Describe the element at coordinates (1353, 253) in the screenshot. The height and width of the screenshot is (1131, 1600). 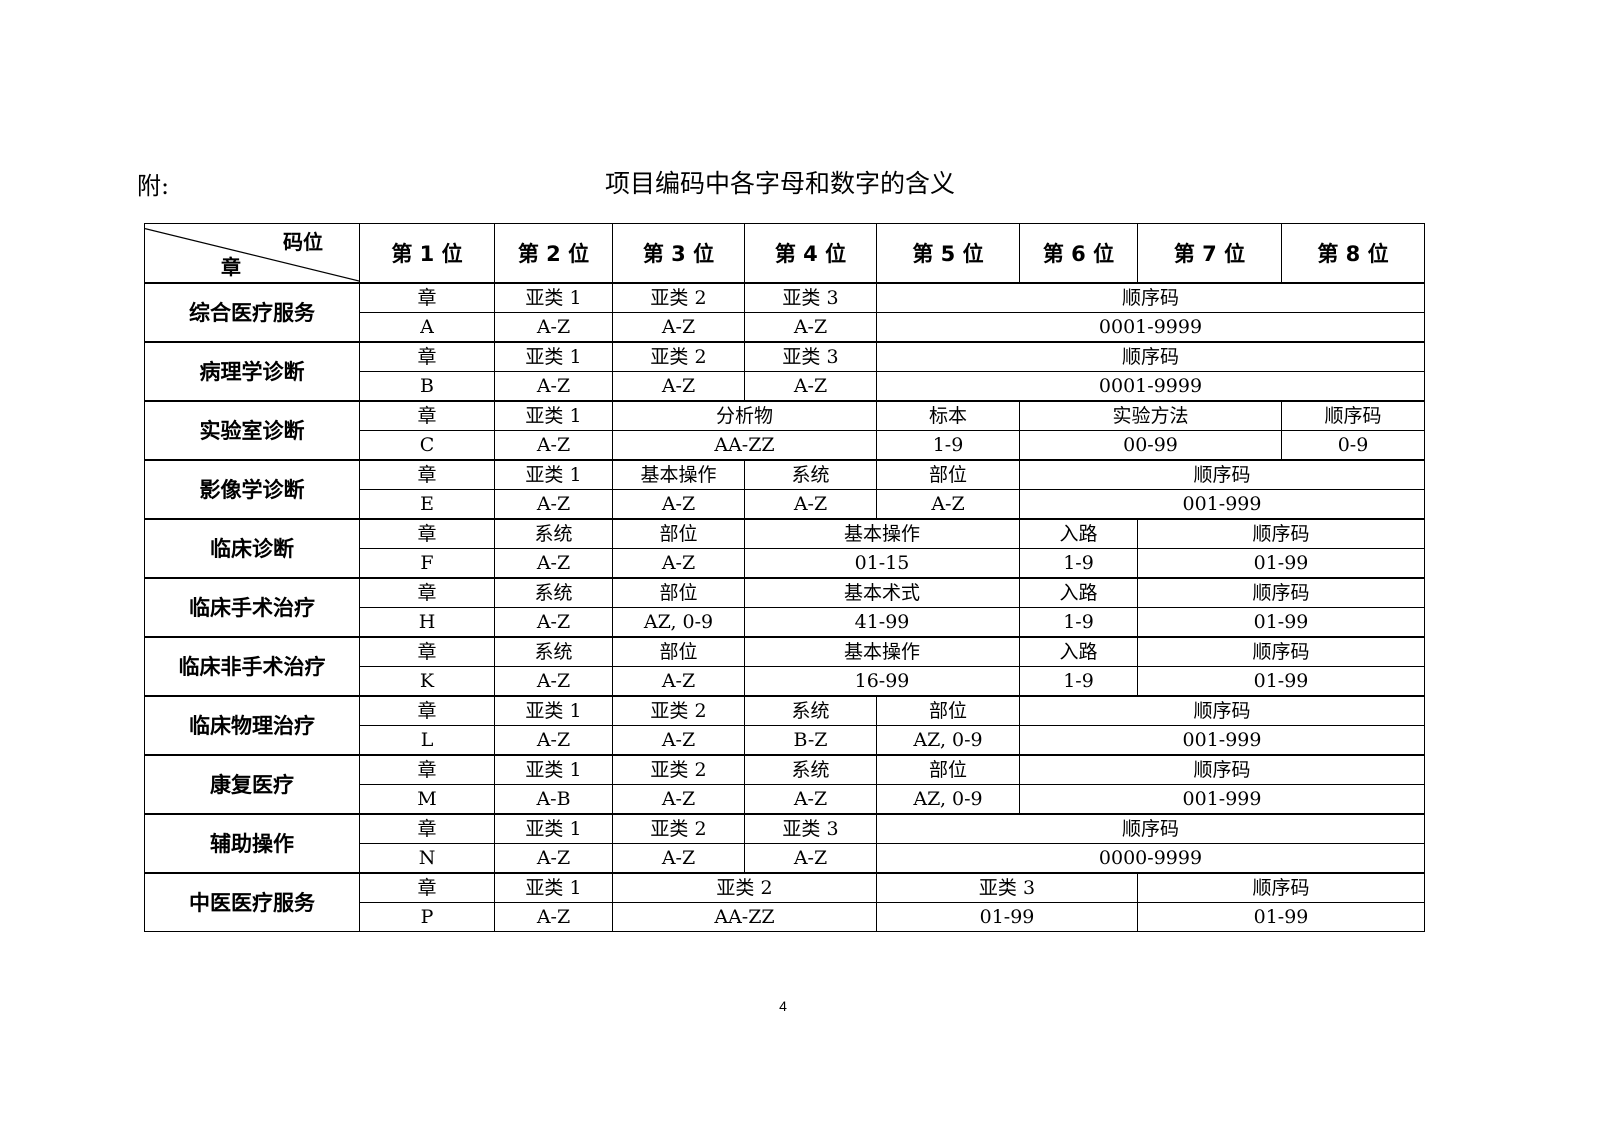
I see `position-header: 第 8 位` at that location.